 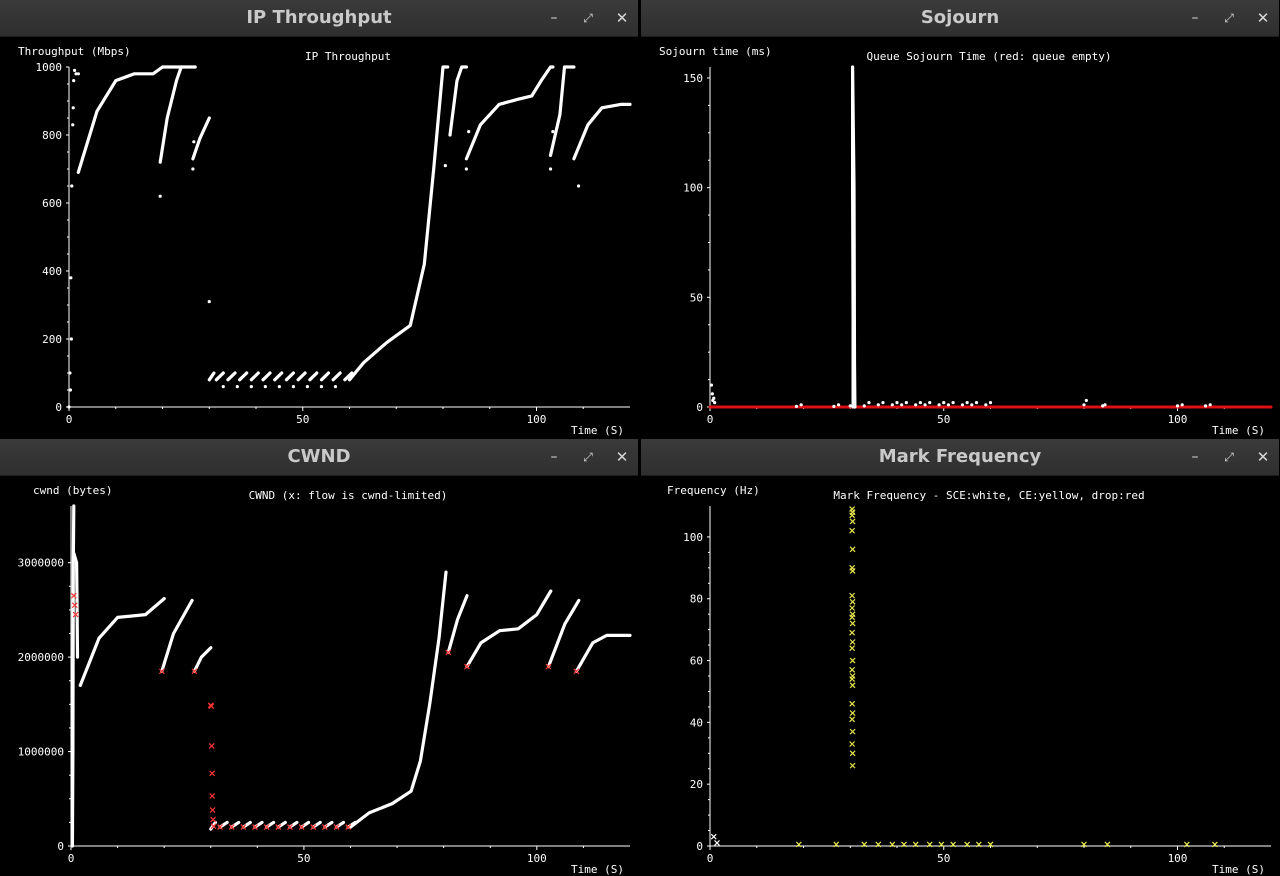 What do you see at coordinates (52, 271) in the screenshot?
I see `y-tick-label: 400` at bounding box center [52, 271].